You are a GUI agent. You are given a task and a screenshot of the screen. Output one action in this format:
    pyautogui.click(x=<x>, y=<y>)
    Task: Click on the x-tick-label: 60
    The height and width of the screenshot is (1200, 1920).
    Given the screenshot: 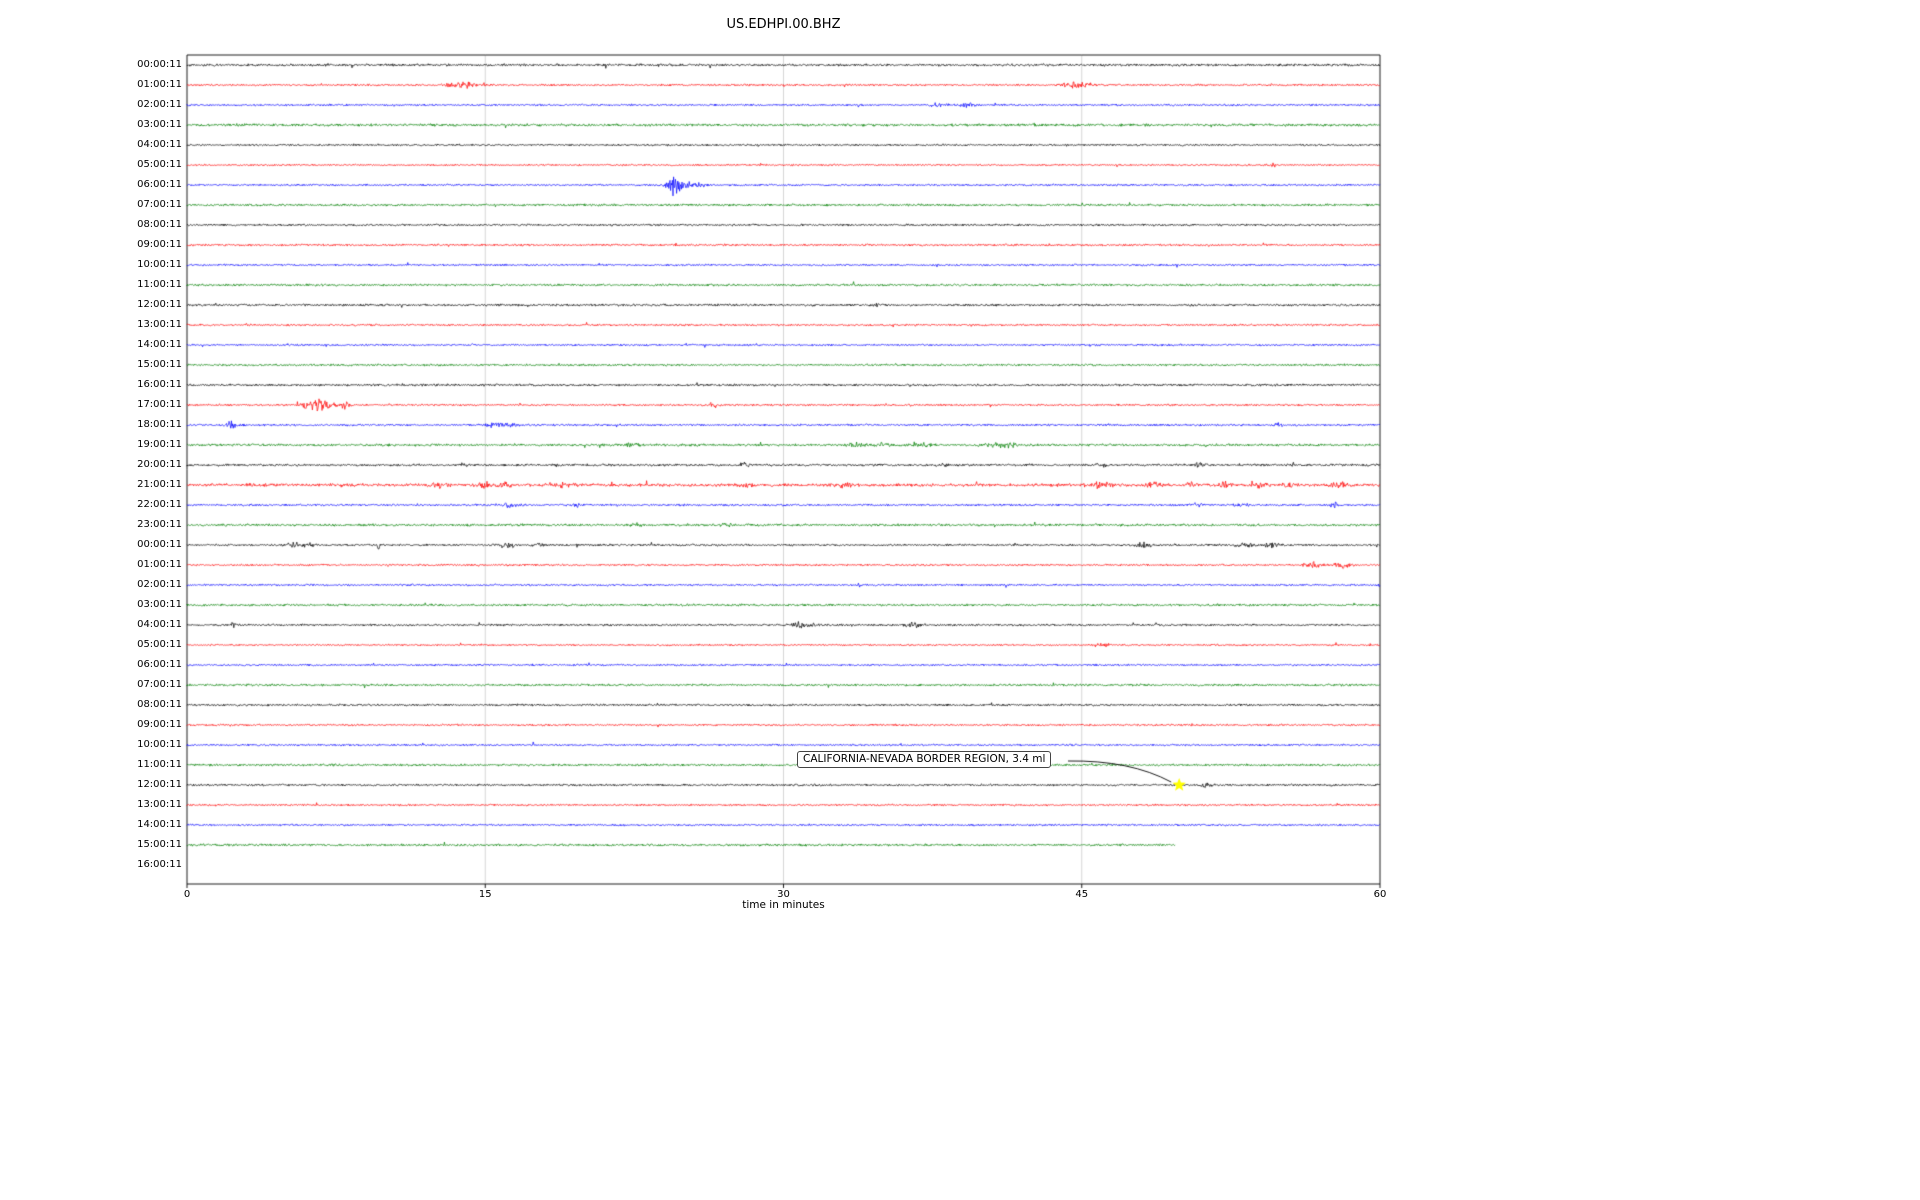 What is the action you would take?
    pyautogui.click(x=1380, y=894)
    